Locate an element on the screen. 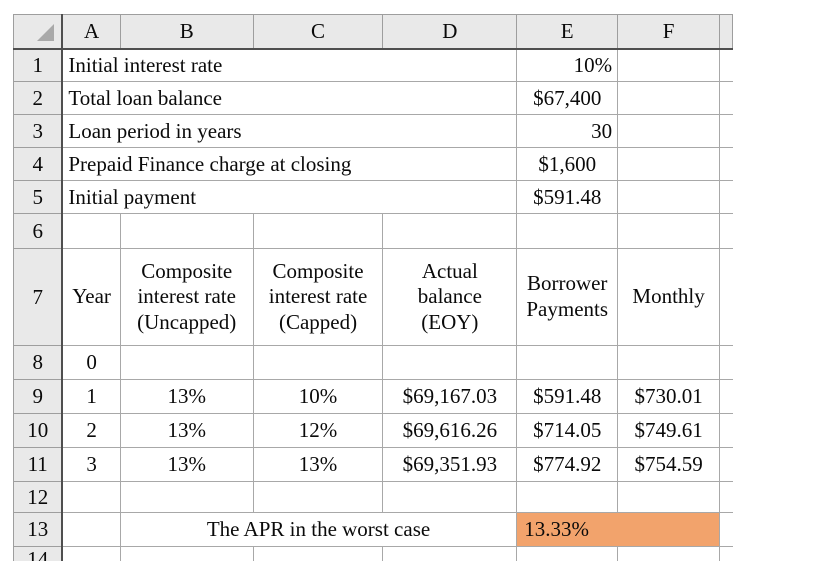 Image resolution: width=814 pixels, height=566 pixels. column-header-c: C is located at coordinates (318, 32).